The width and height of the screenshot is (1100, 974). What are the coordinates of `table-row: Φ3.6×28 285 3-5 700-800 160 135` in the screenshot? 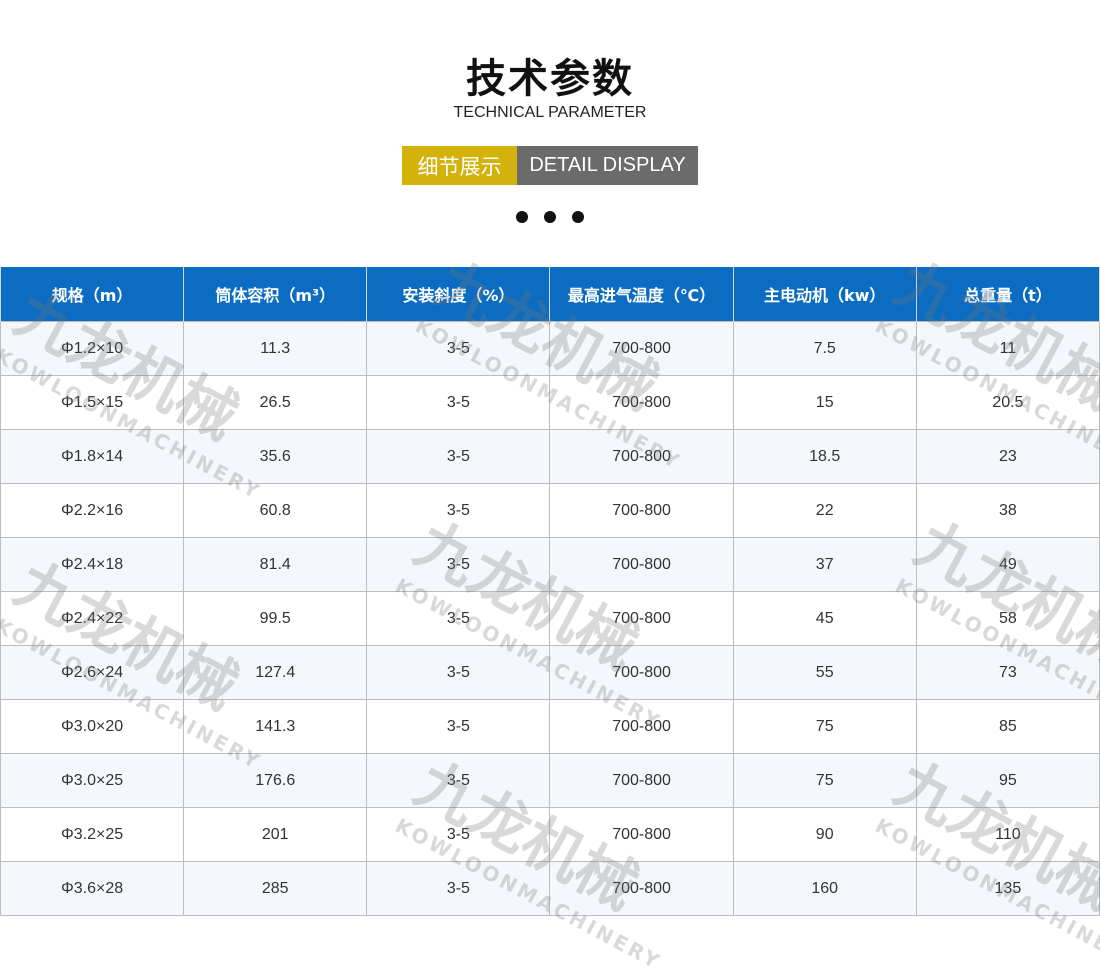 It's located at (550, 888).